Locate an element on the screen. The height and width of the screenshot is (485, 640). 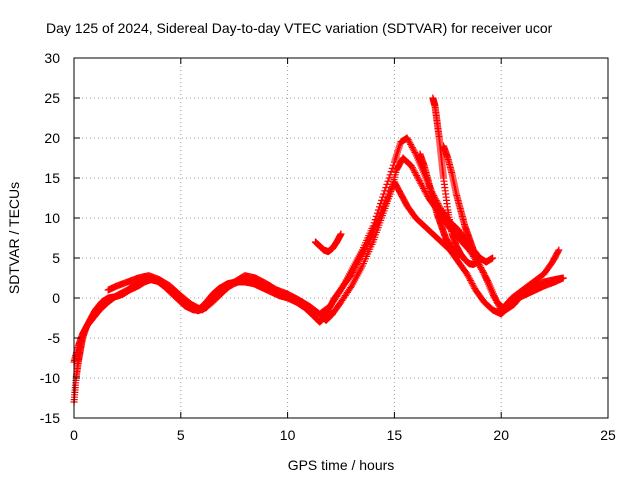
y-tick-label: 10 is located at coordinates (52, 218).